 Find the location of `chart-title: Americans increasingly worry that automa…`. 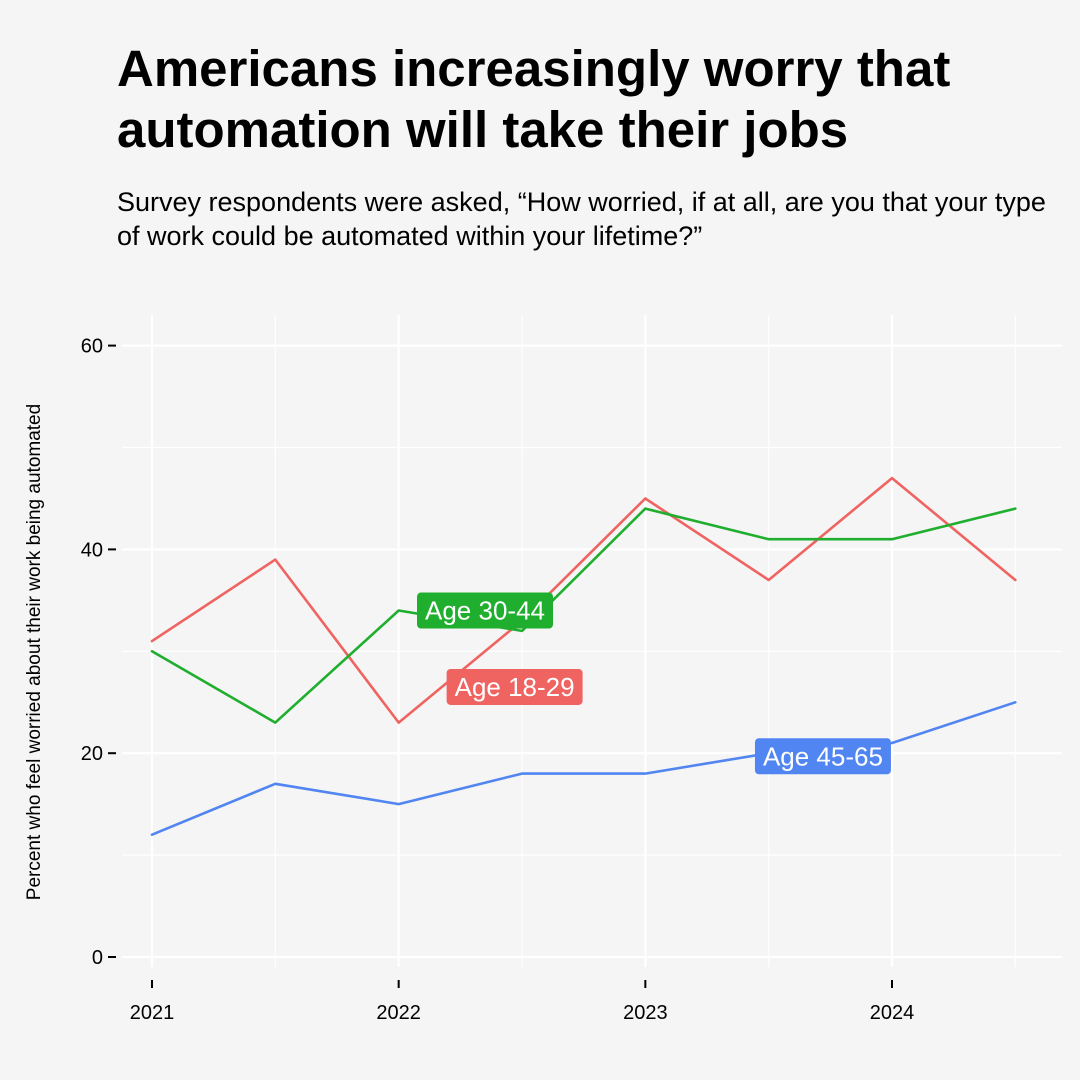

chart-title: Americans increasingly worry that automa… is located at coordinates (534, 99).